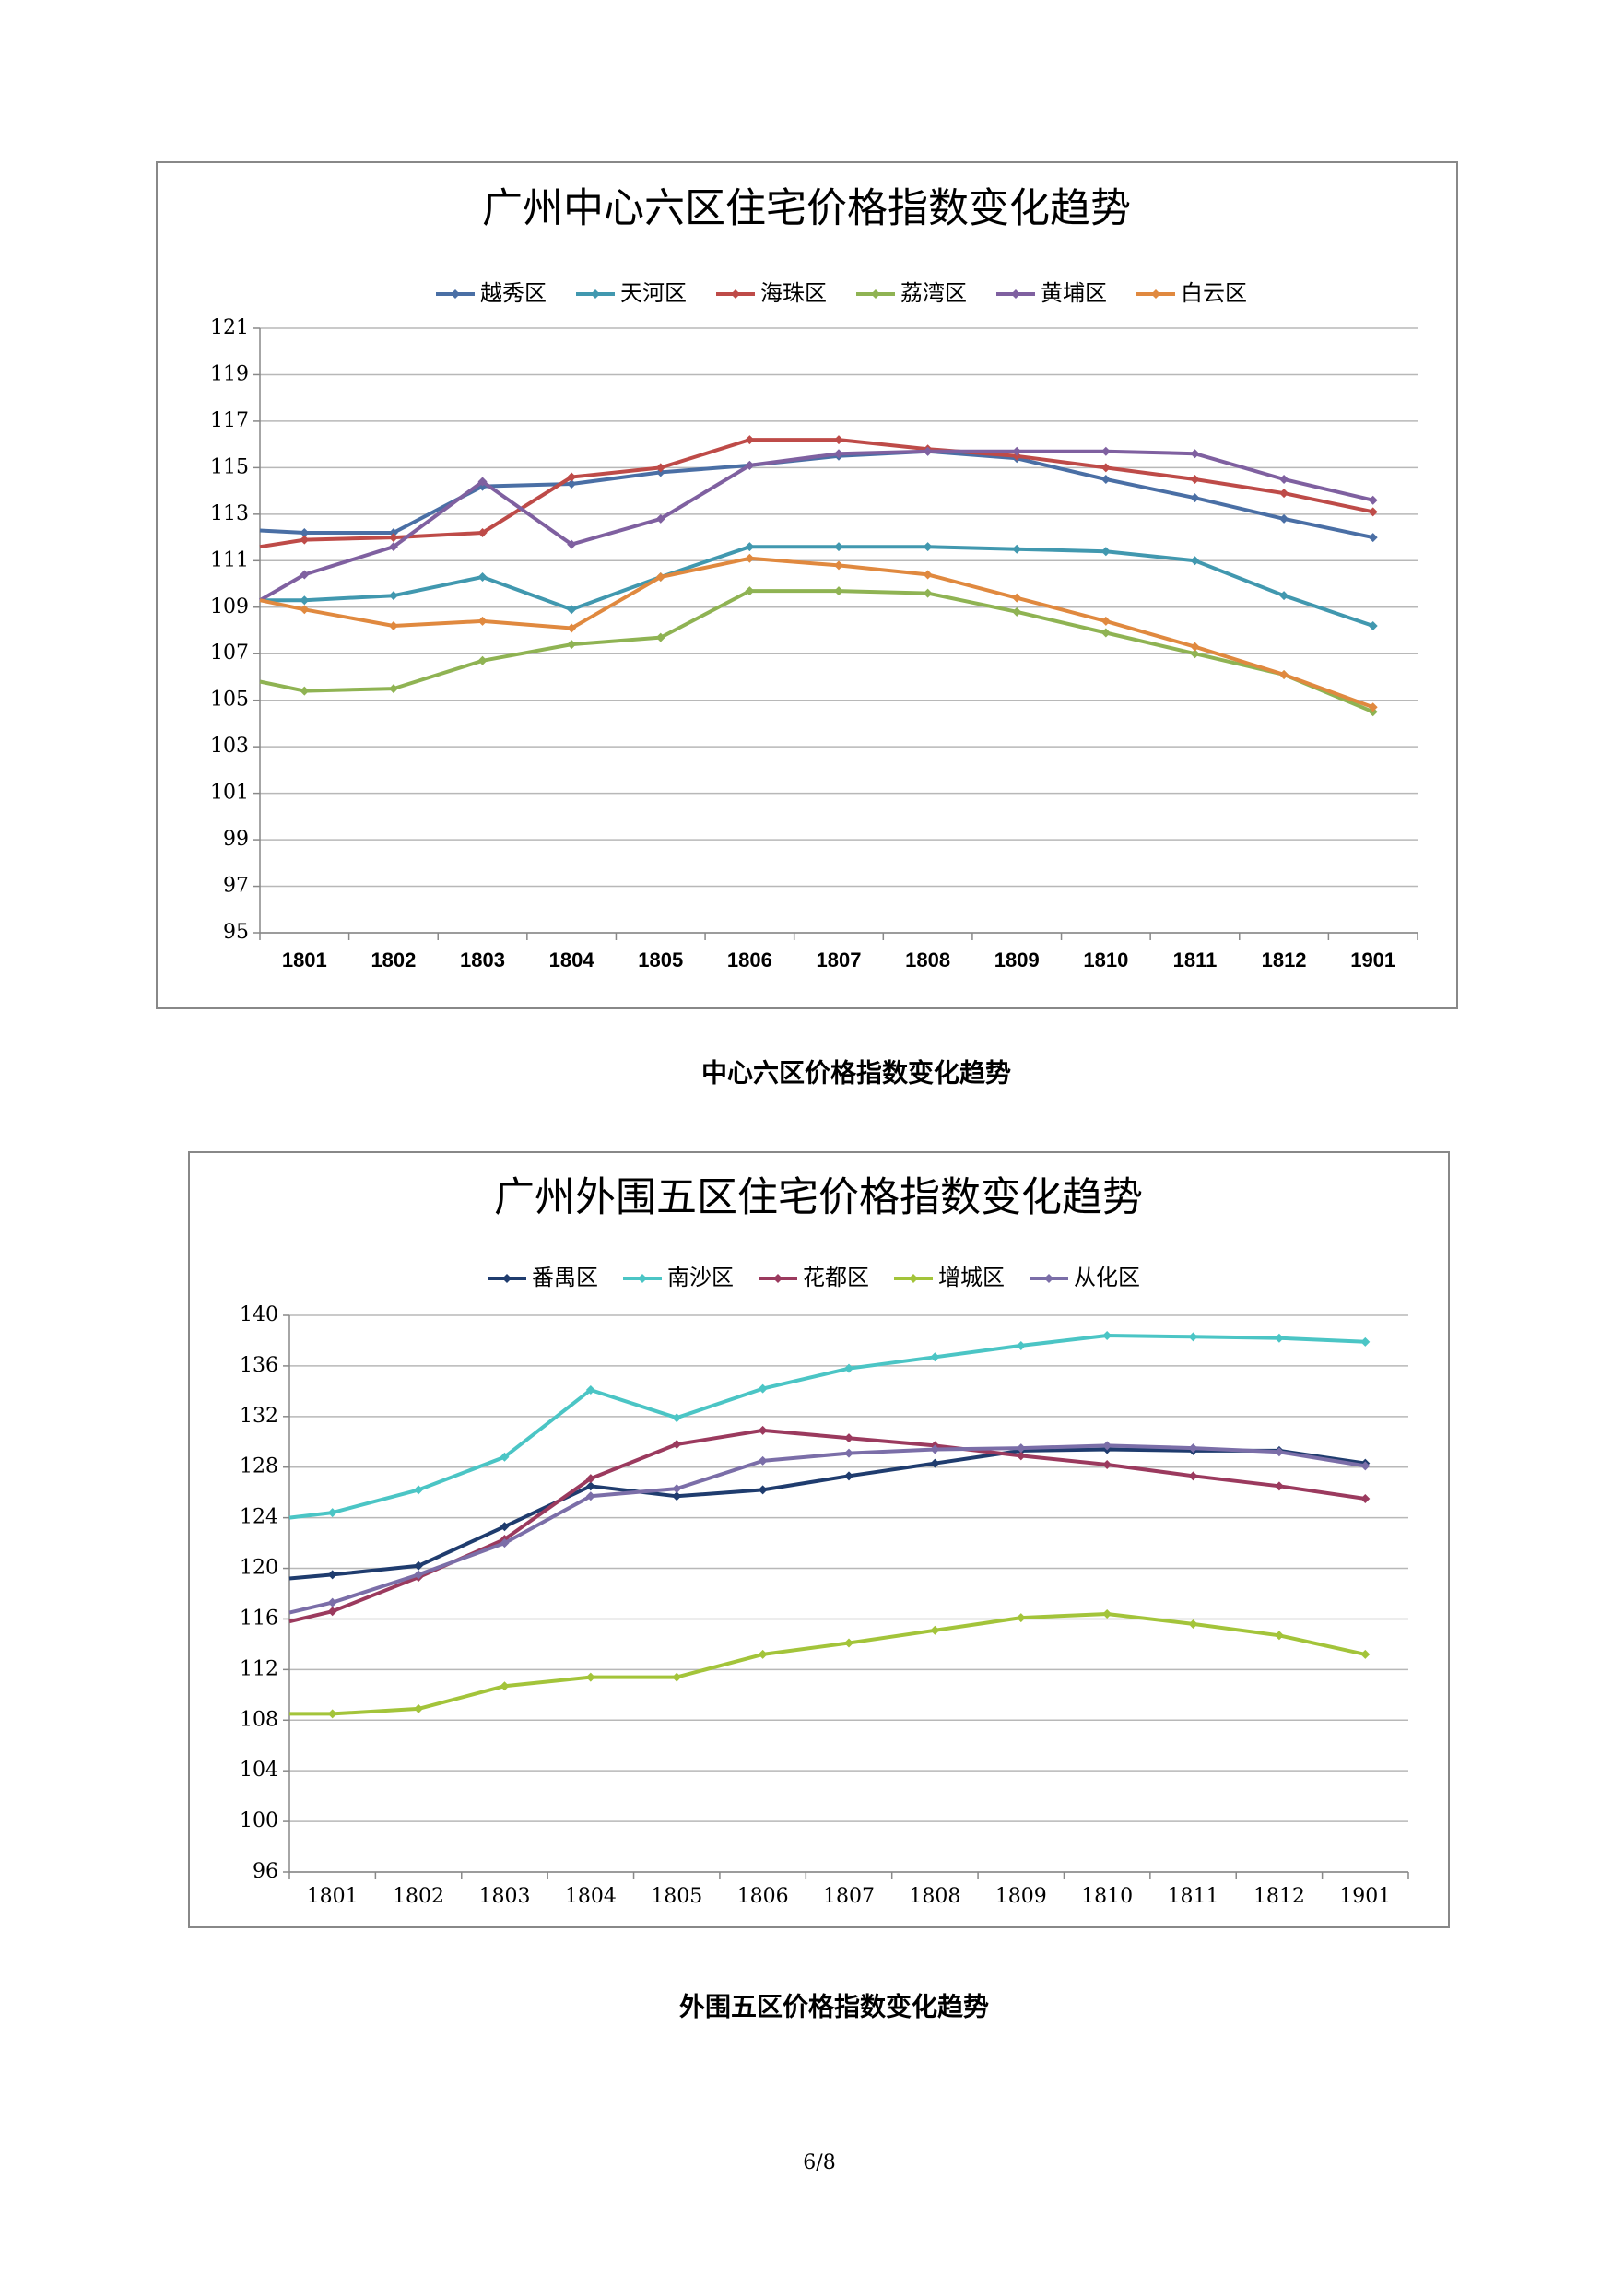 This screenshot has height=2296, width=1624. Describe the element at coordinates (653, 293) in the screenshot. I see `legend-label: 天河区` at that location.